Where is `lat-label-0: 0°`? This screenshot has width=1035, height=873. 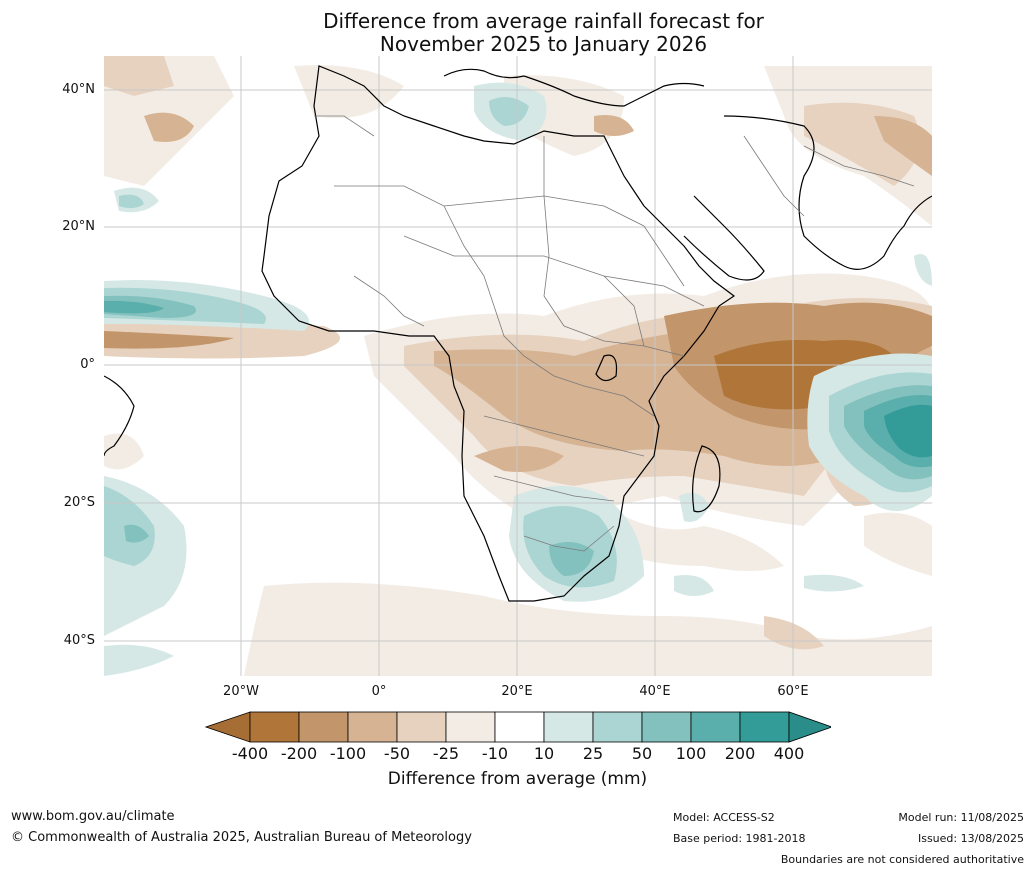
lat-label-0: 0° is located at coordinates (87, 364).